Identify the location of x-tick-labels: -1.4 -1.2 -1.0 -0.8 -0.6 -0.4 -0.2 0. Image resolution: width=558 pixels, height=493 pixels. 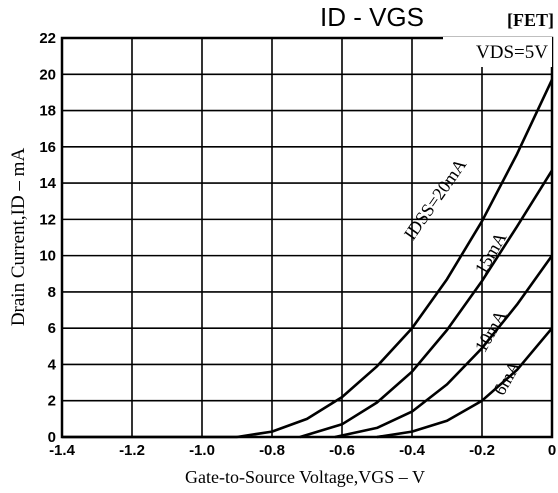
(302, 450).